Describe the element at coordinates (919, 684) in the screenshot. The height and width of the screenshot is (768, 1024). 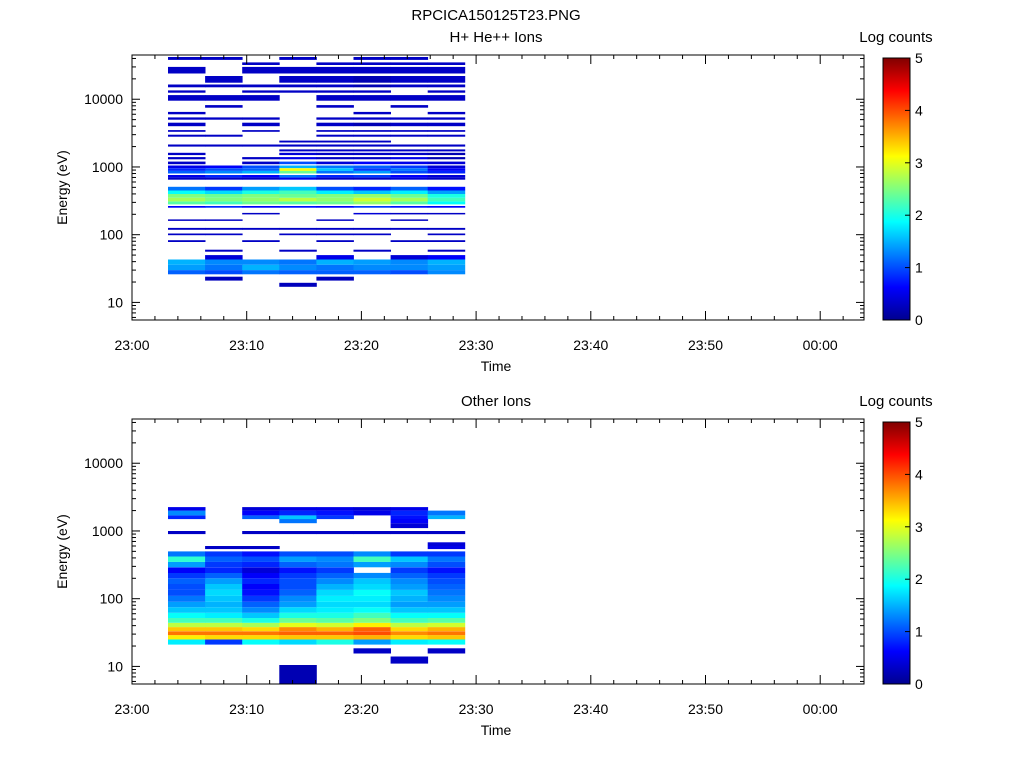
I see `colorbar-tick-label: 0` at that location.